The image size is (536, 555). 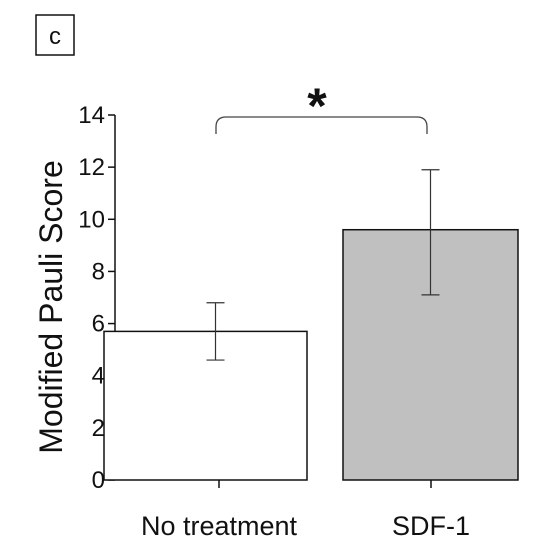 What do you see at coordinates (98, 428) in the screenshot?
I see `y-tick-label: 2` at bounding box center [98, 428].